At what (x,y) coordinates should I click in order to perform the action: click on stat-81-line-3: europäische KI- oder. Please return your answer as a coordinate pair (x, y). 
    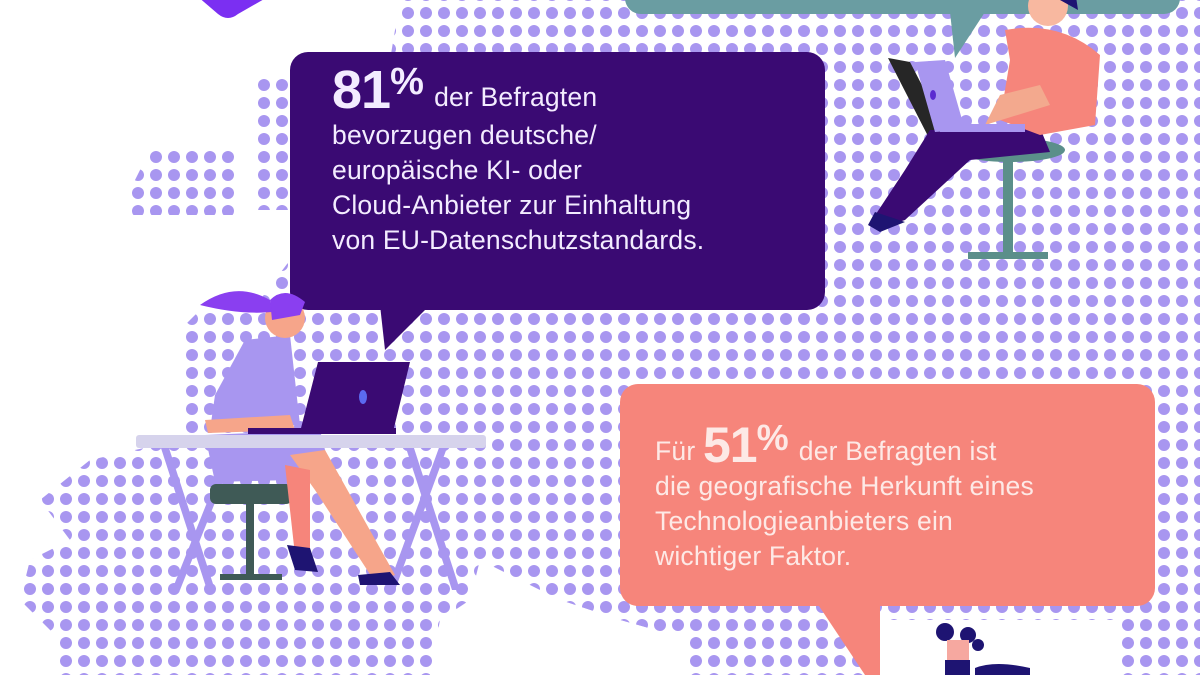
    Looking at the image, I should click on (457, 170).